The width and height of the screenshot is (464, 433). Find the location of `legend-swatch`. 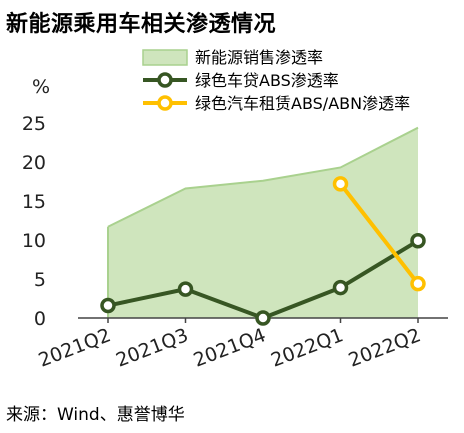

legend-swatch is located at coordinates (165, 57).